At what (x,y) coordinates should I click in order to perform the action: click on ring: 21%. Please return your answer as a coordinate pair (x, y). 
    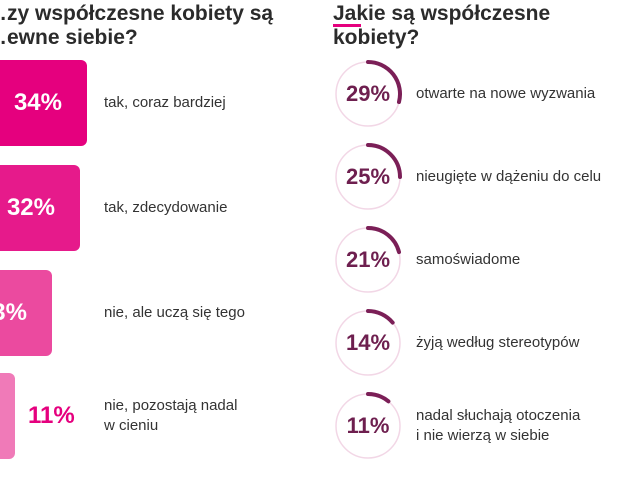
    Looking at the image, I should click on (368, 260).